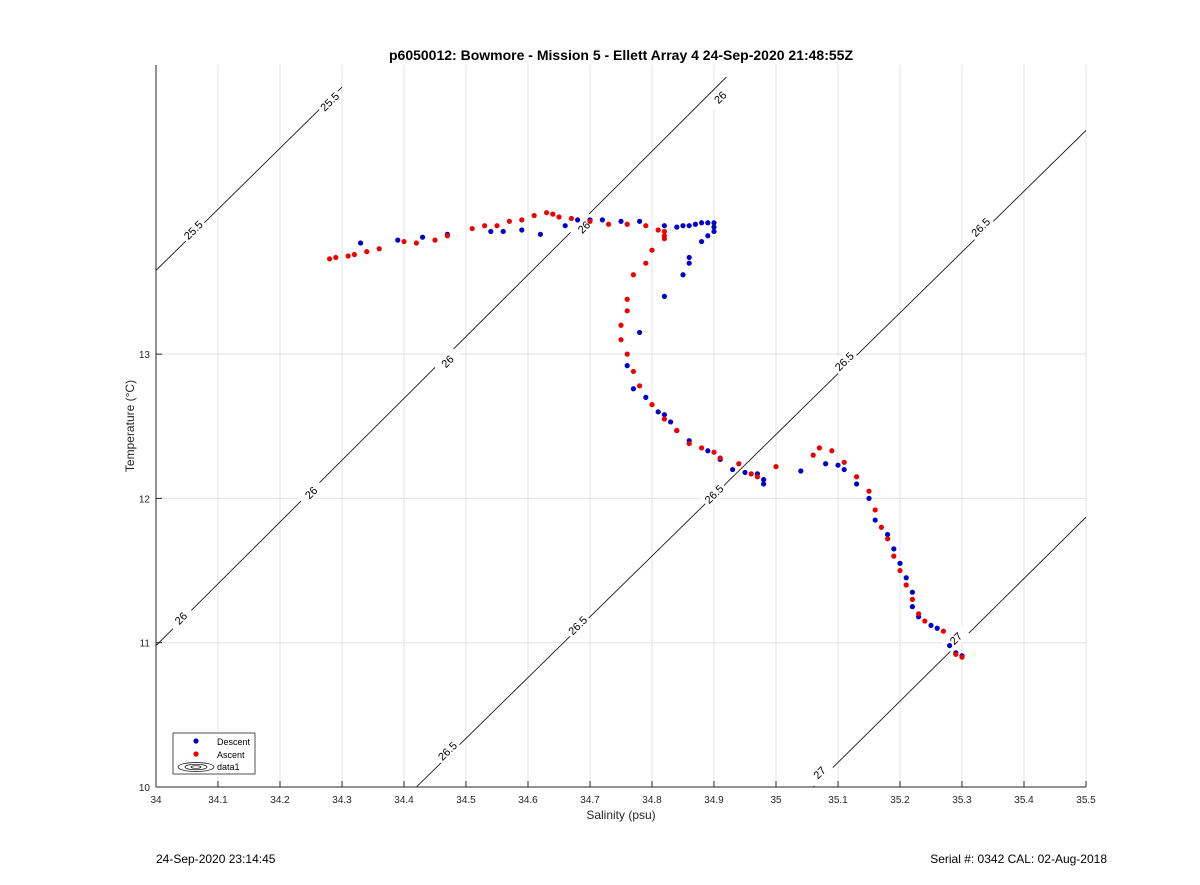  I want to click on x-tick-label: 35, so click(776, 800).